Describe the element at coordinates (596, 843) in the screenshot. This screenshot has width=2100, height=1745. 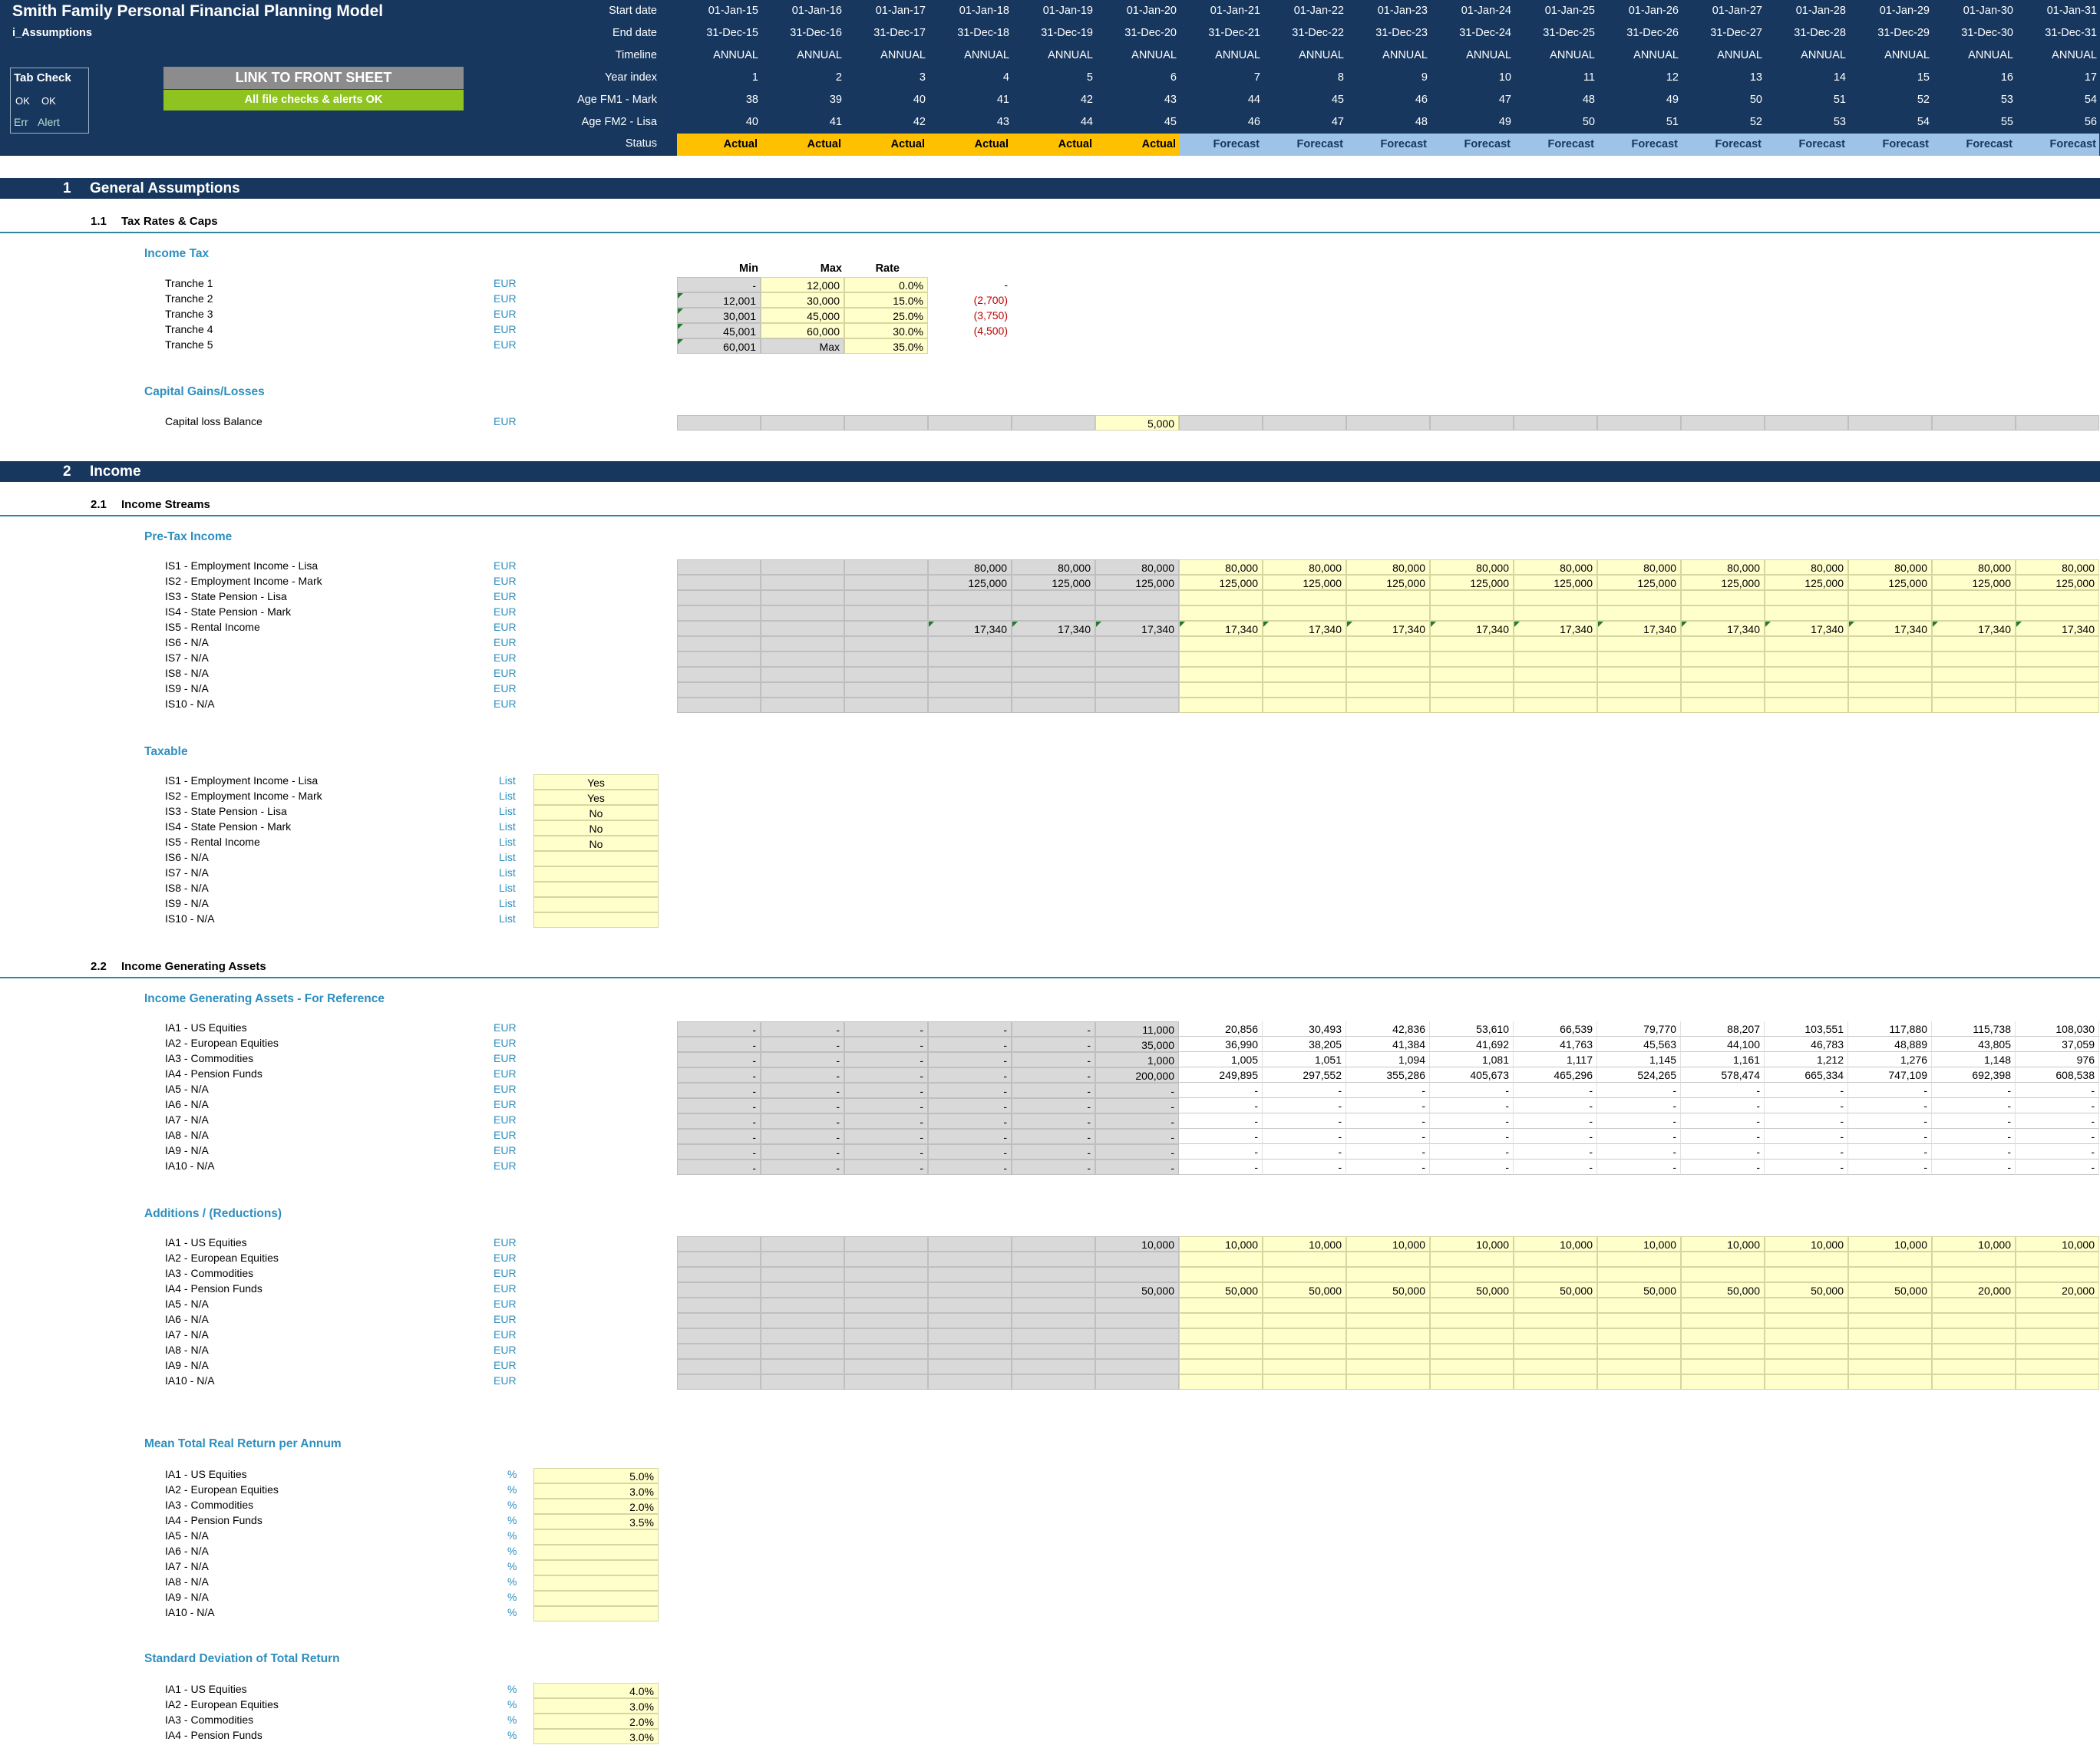
I see `taxable-select: No` at that location.